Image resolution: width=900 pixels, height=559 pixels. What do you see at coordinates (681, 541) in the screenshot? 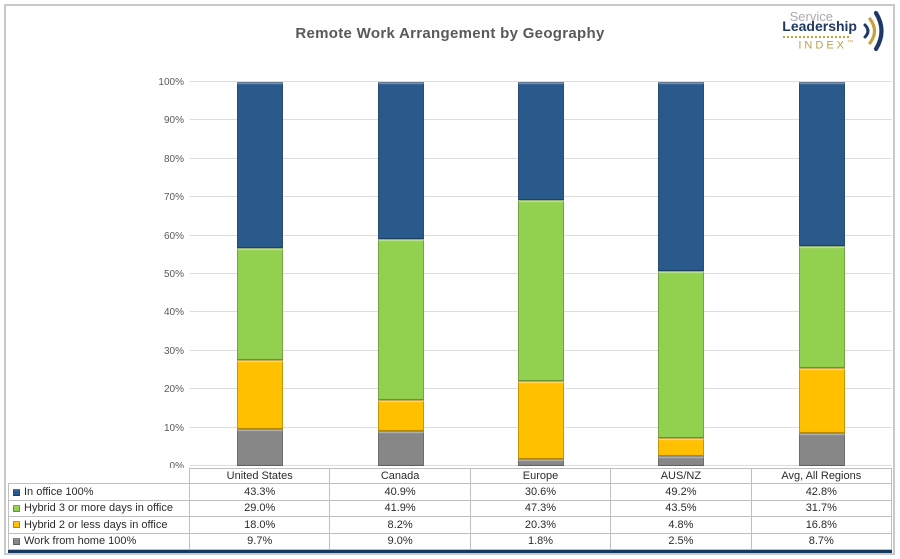
I see `value-cell: 2.5%` at bounding box center [681, 541].